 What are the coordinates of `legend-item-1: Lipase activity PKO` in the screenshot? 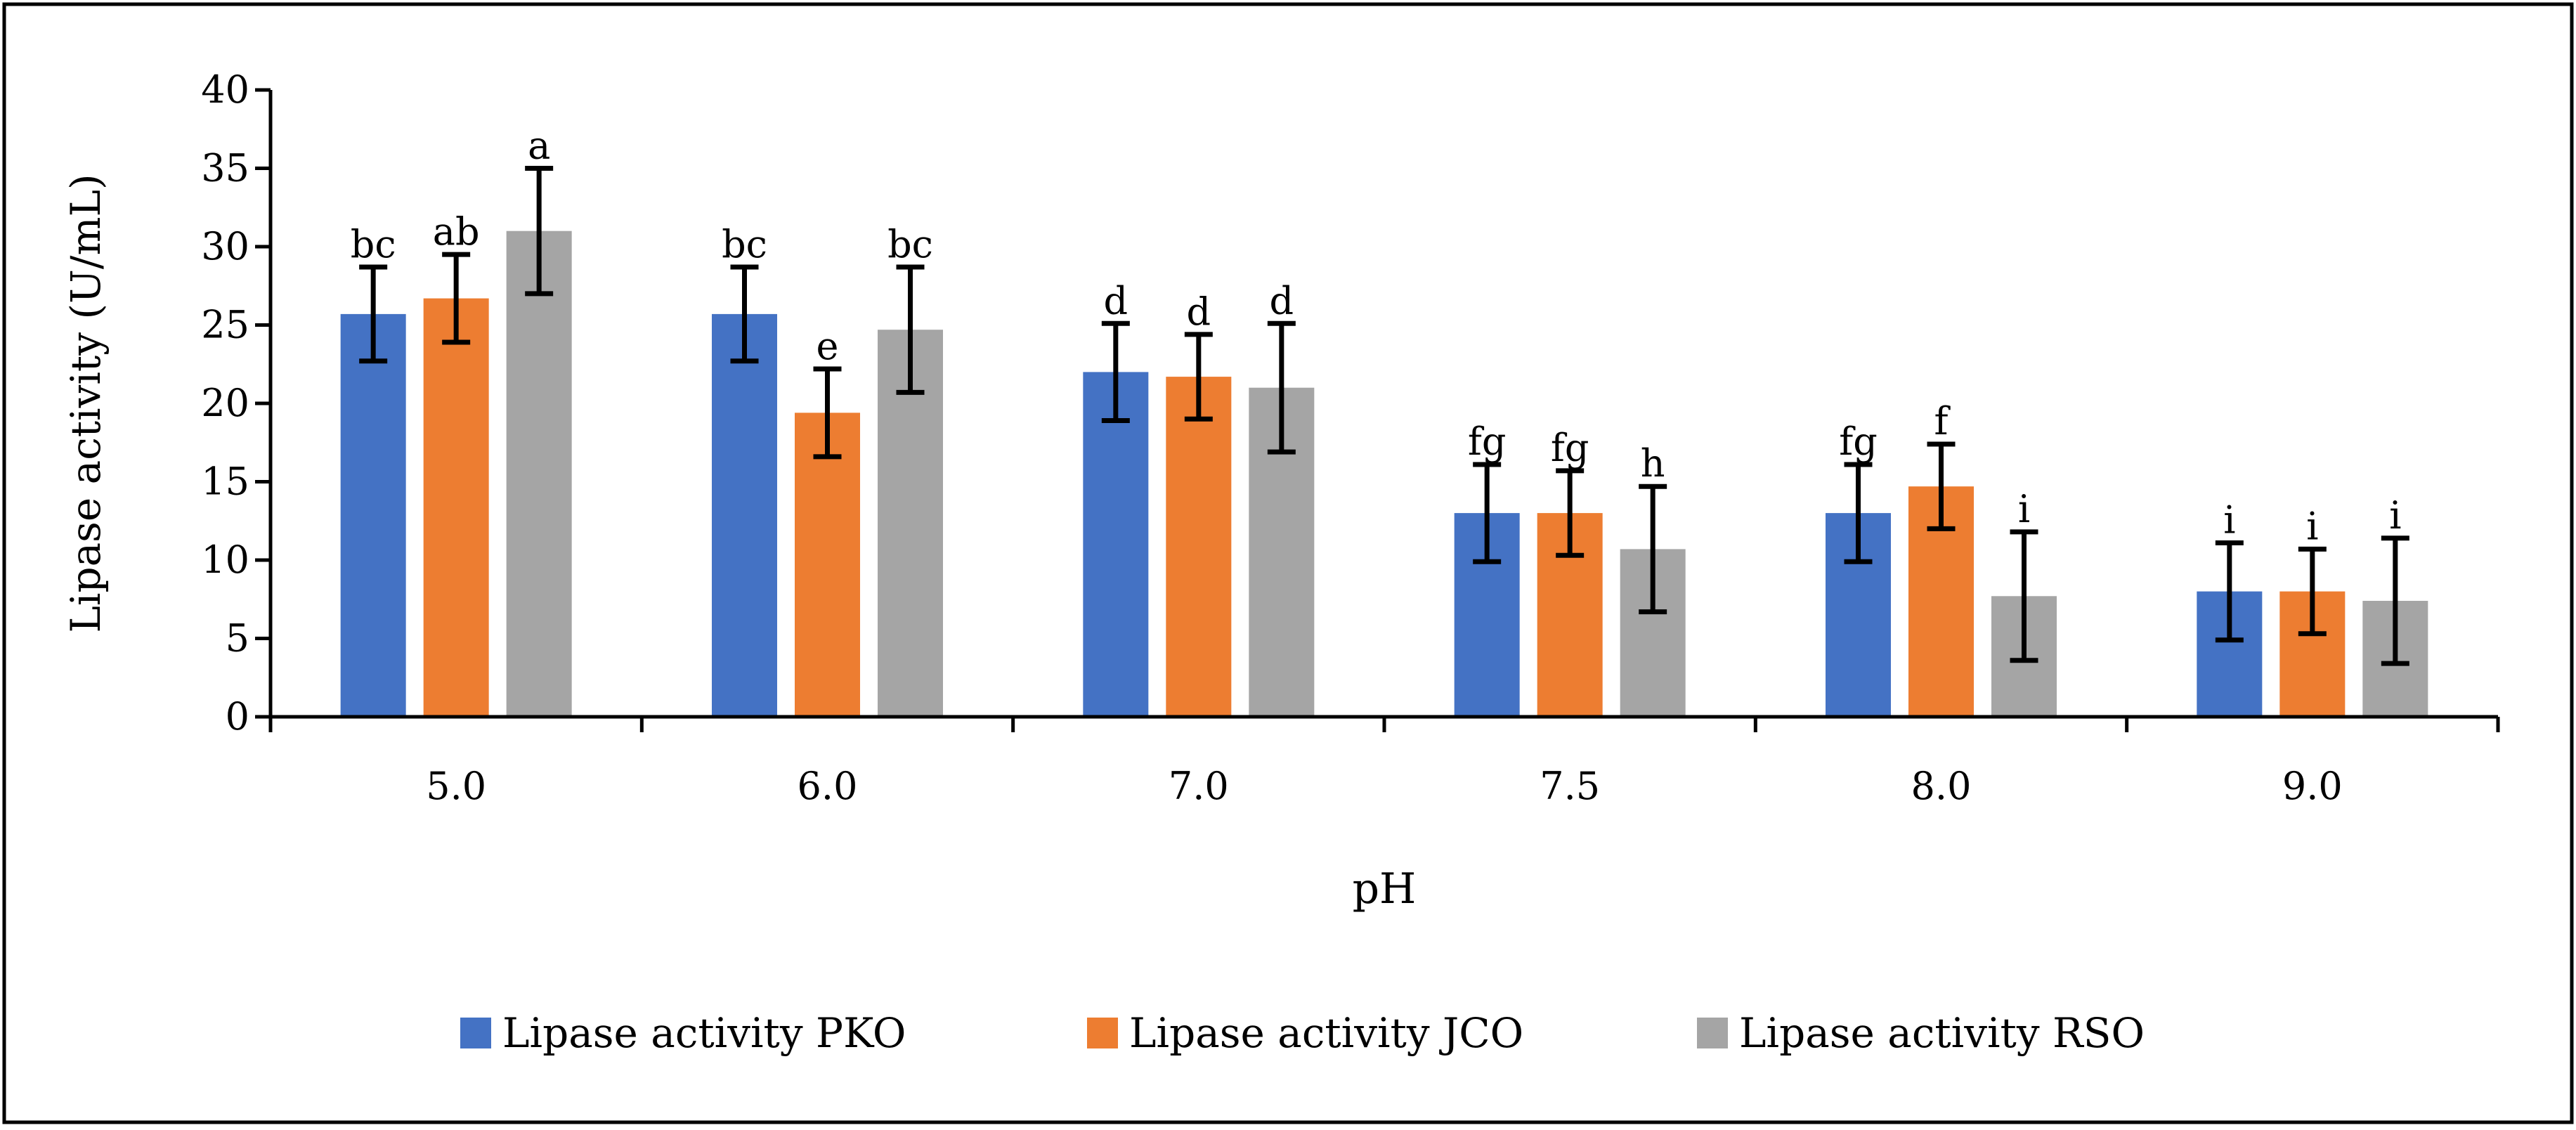 It's located at (683, 1033).